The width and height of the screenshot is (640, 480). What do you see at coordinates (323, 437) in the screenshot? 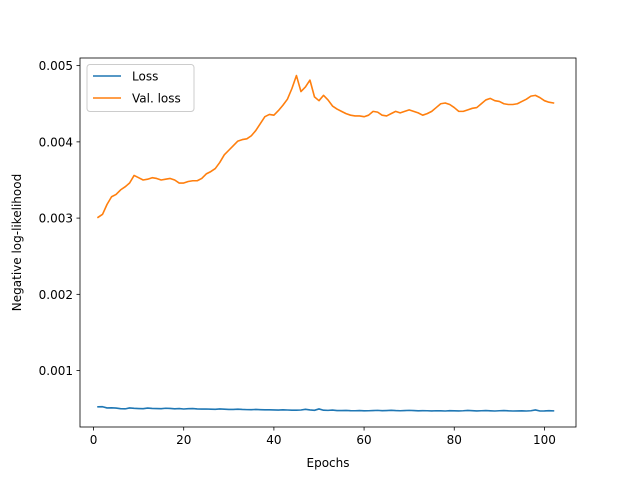
I see `x-axis-ticks: 0 20 40 60 80 100` at bounding box center [323, 437].